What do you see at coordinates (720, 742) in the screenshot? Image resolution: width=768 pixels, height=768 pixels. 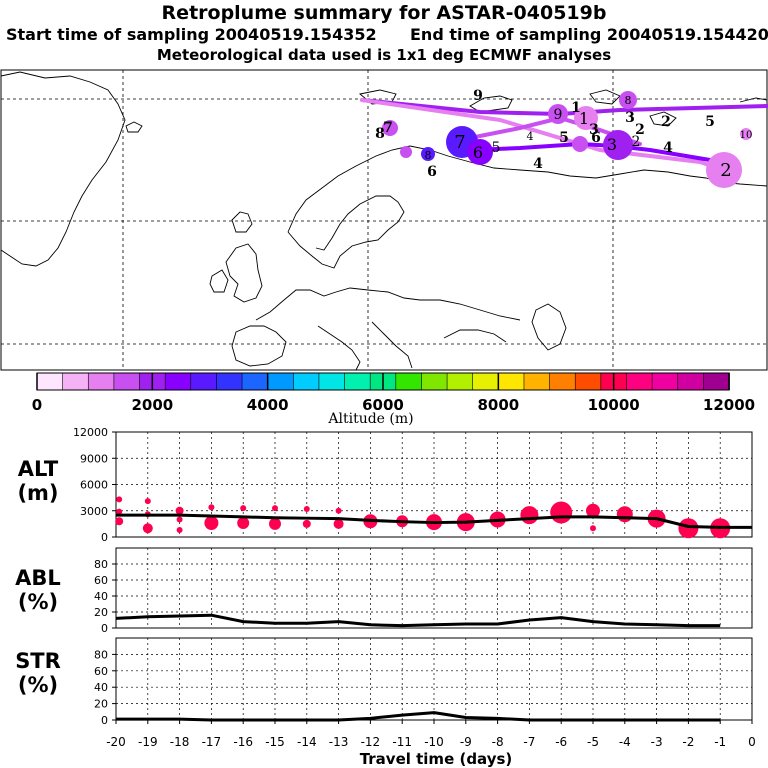 I see `x-tick-label: -1` at bounding box center [720, 742].